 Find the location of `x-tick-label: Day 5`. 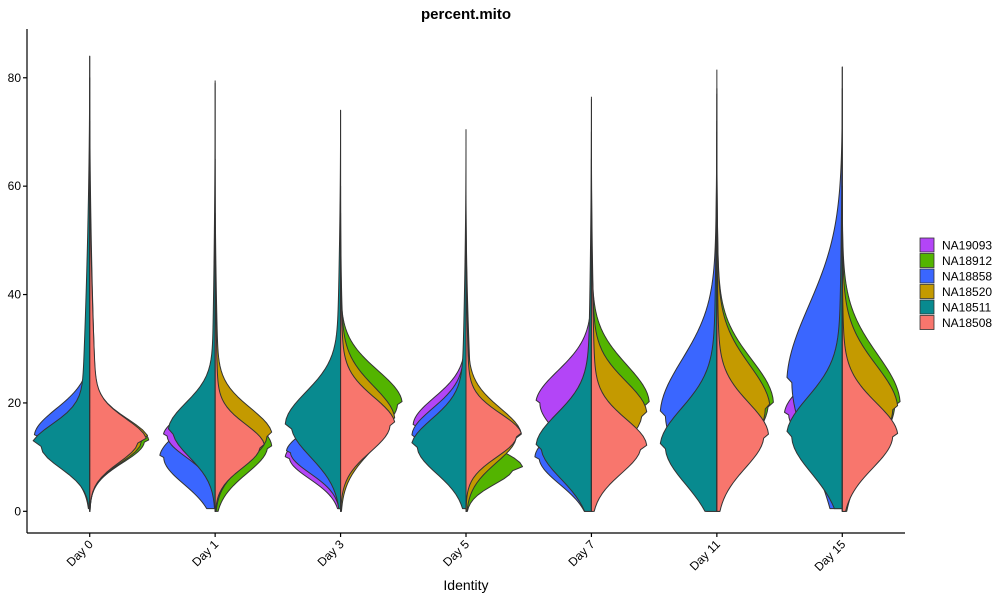

x-tick-label: Day 5 is located at coordinates (456, 553).